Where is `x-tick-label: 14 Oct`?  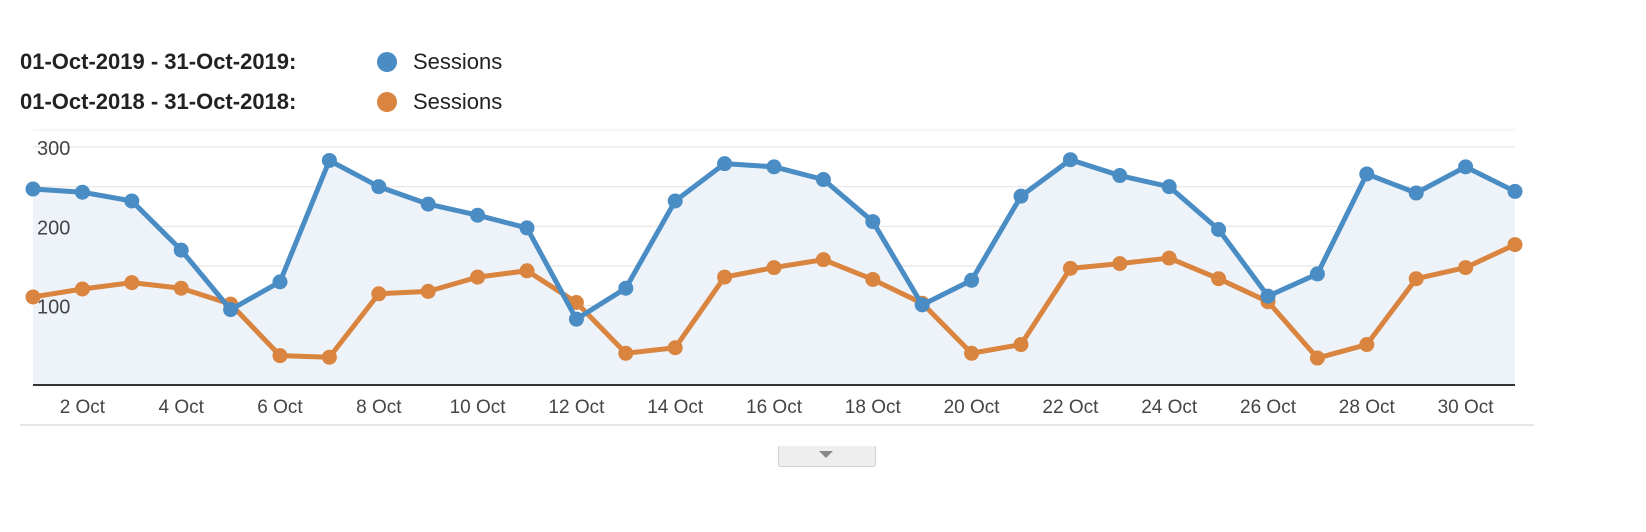 x-tick-label: 14 Oct is located at coordinates (675, 407).